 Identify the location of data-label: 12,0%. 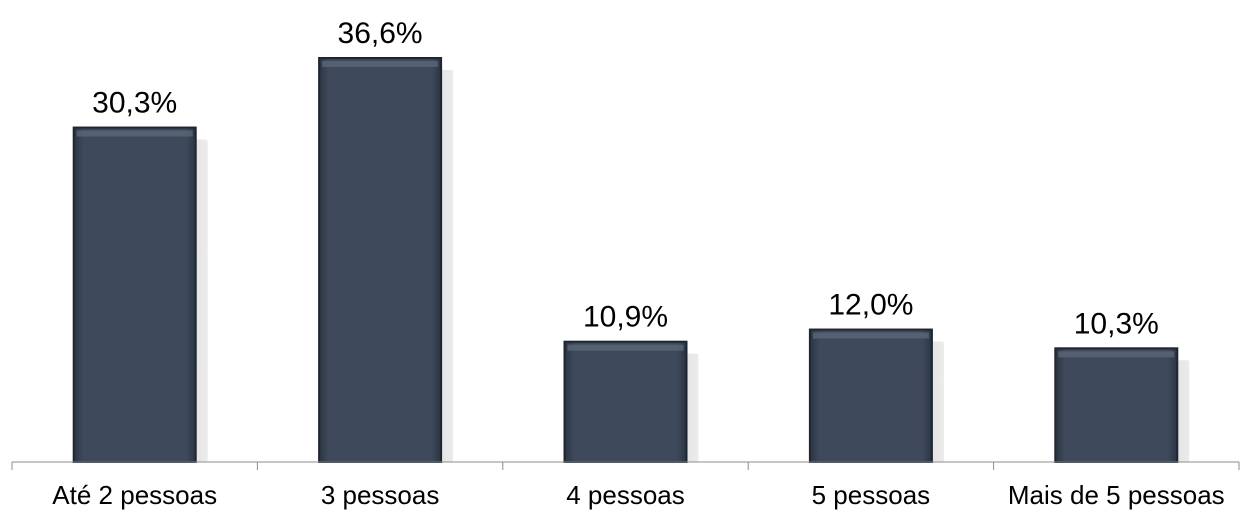
(870, 305).